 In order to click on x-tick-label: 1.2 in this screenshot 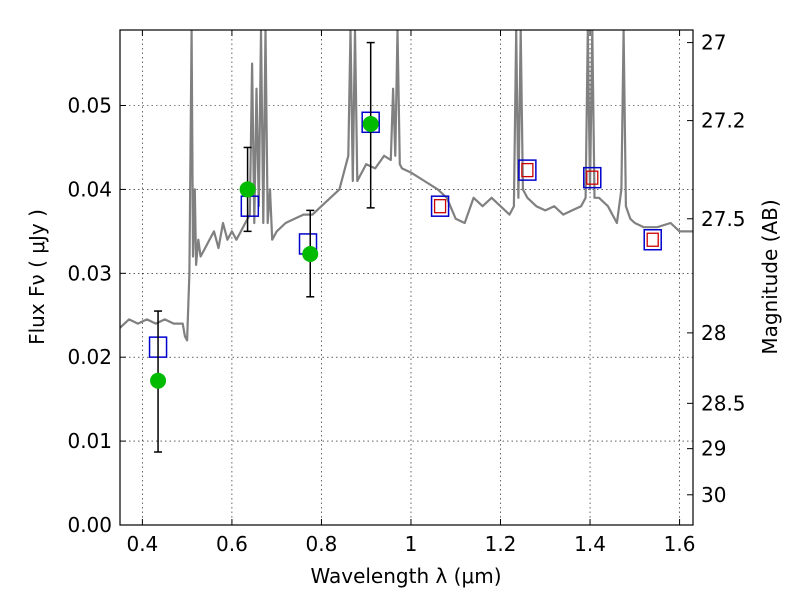, I will do `click(501, 544)`.